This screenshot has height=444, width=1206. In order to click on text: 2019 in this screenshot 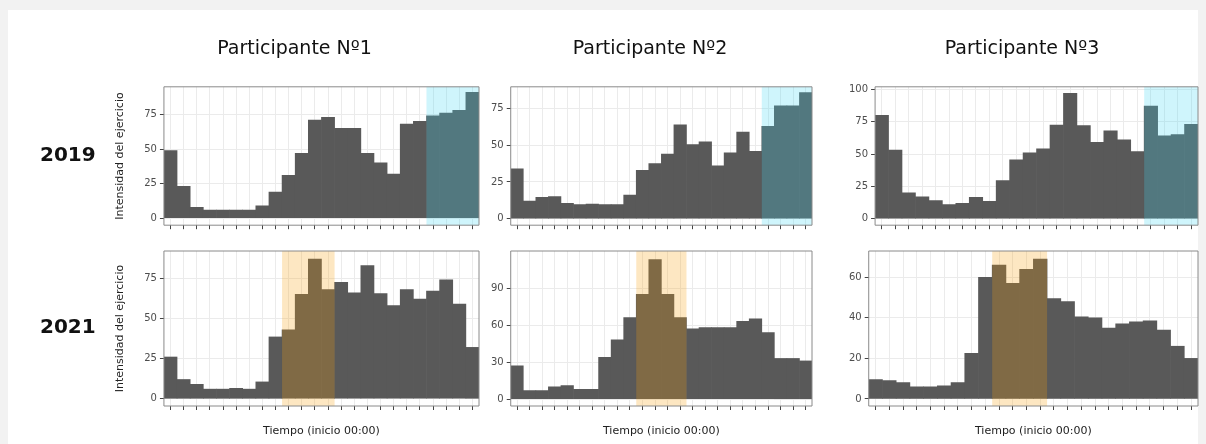, I will do `click(68, 154)`.